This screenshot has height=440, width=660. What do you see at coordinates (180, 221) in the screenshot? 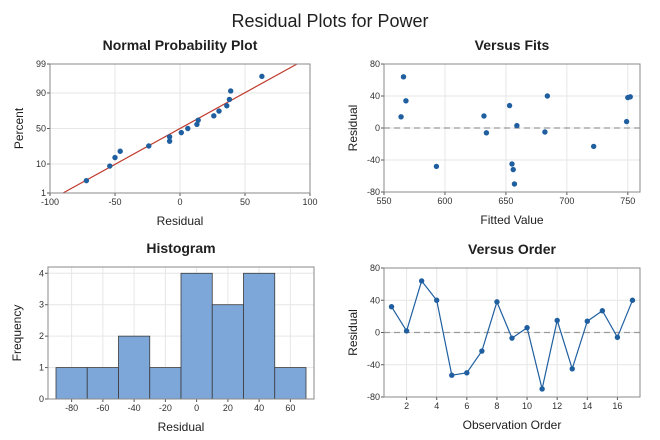
I see `normal-prob-x-axis-label: Residual` at bounding box center [180, 221].